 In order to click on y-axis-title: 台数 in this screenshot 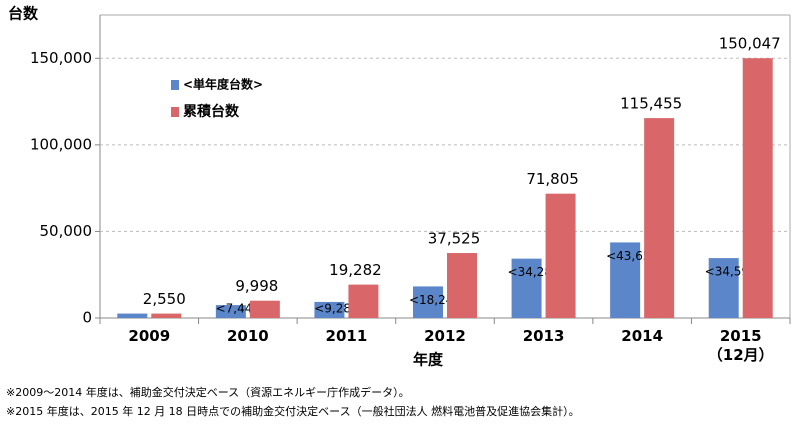, I will do `click(23, 14)`.